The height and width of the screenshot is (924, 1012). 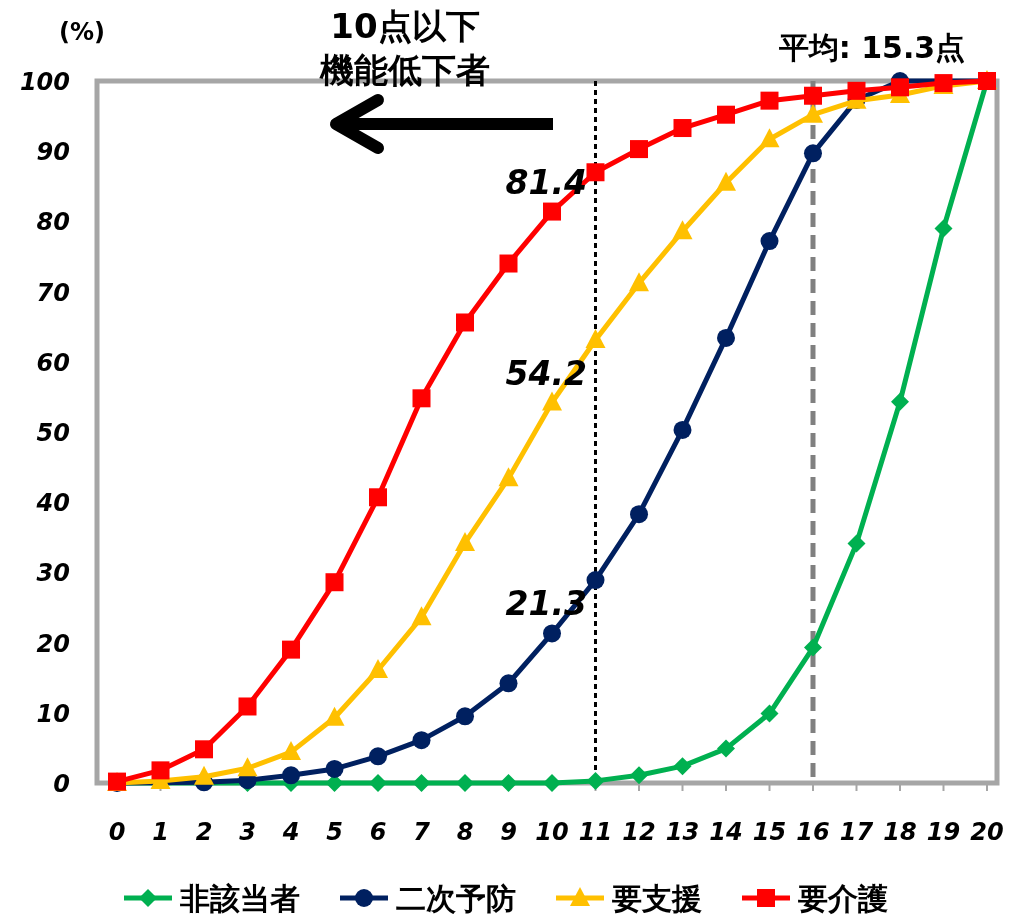 What do you see at coordinates (160, 832) in the screenshot?
I see `x-tick-label: 1` at bounding box center [160, 832].